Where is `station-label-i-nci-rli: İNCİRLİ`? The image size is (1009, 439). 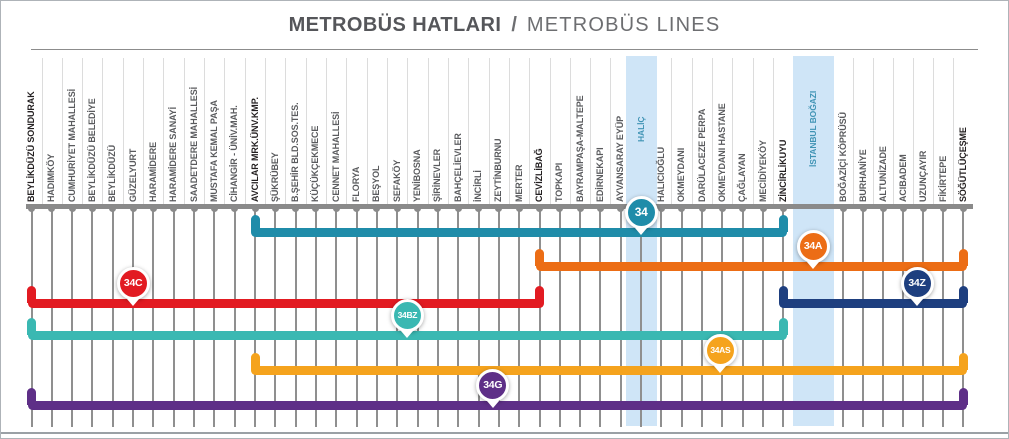
station-label-i-nci-rli: İNCİRLİ is located at coordinates (478, 186).